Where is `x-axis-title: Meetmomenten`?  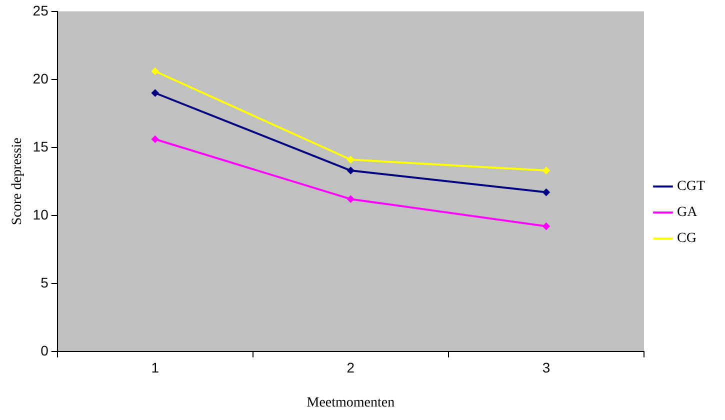
x-axis-title: Meetmomenten is located at coordinates (350, 402).